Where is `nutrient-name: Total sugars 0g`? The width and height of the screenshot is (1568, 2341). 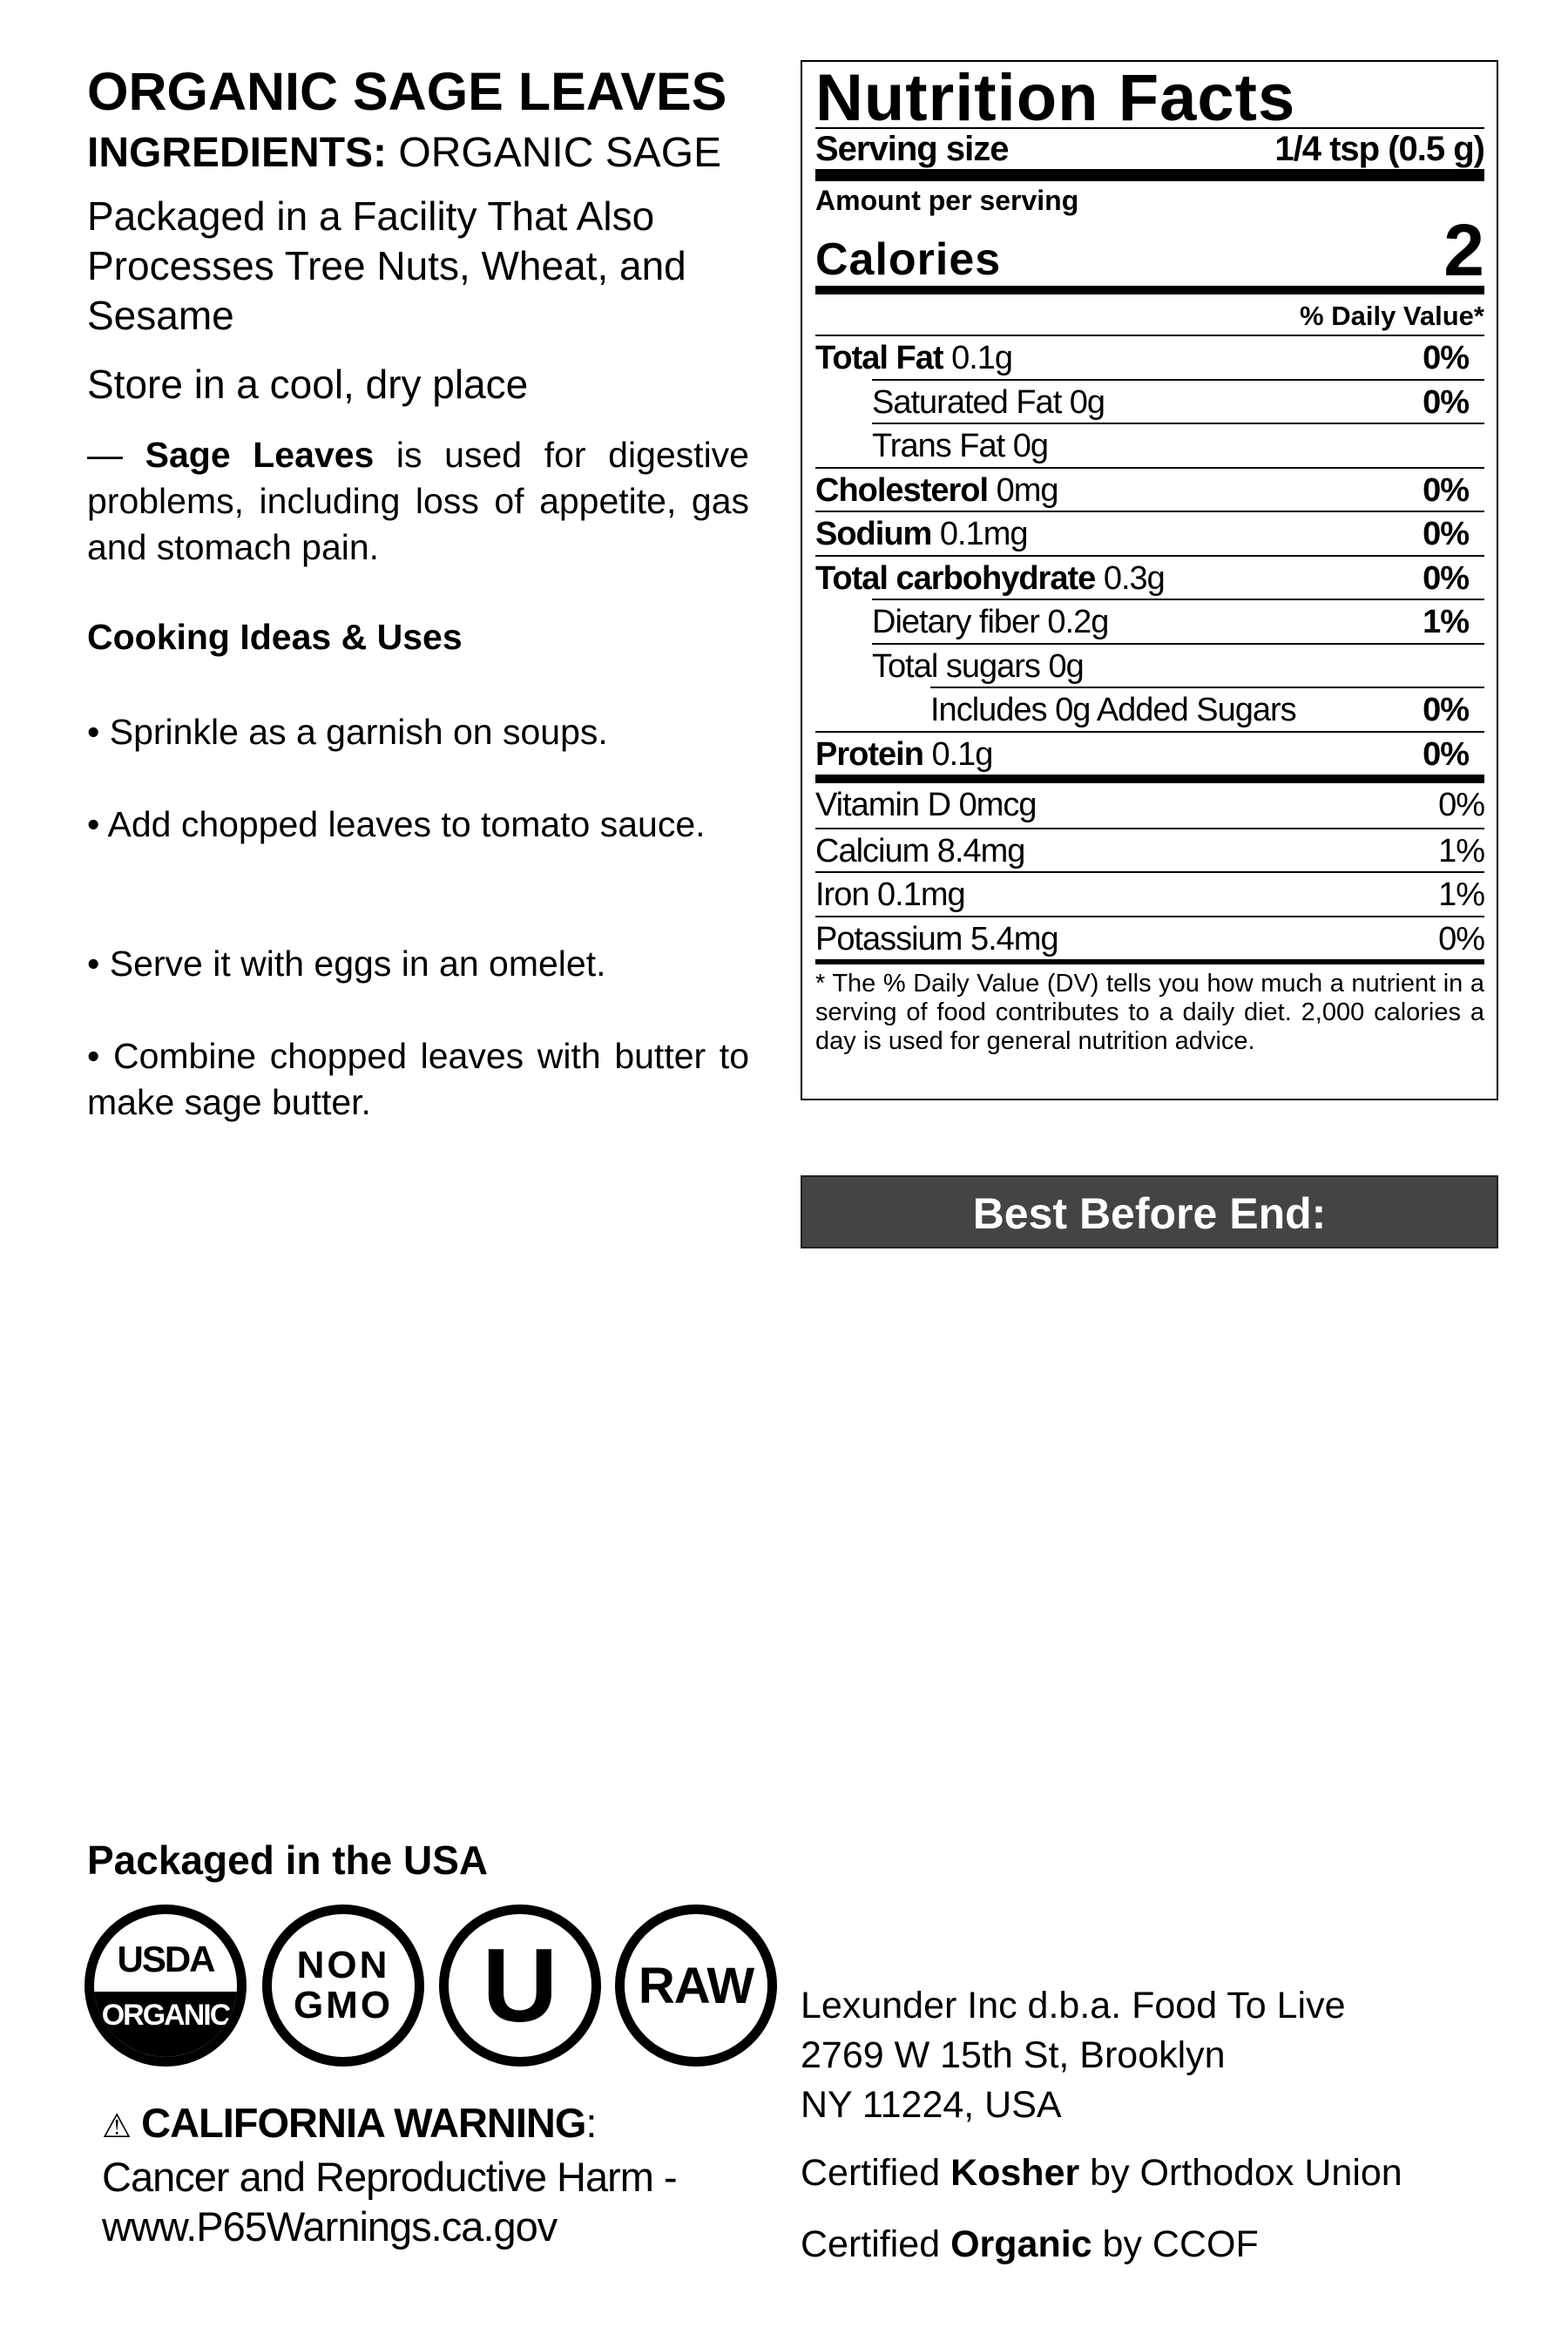
nutrient-name: Total sugars 0g is located at coordinates (978, 666).